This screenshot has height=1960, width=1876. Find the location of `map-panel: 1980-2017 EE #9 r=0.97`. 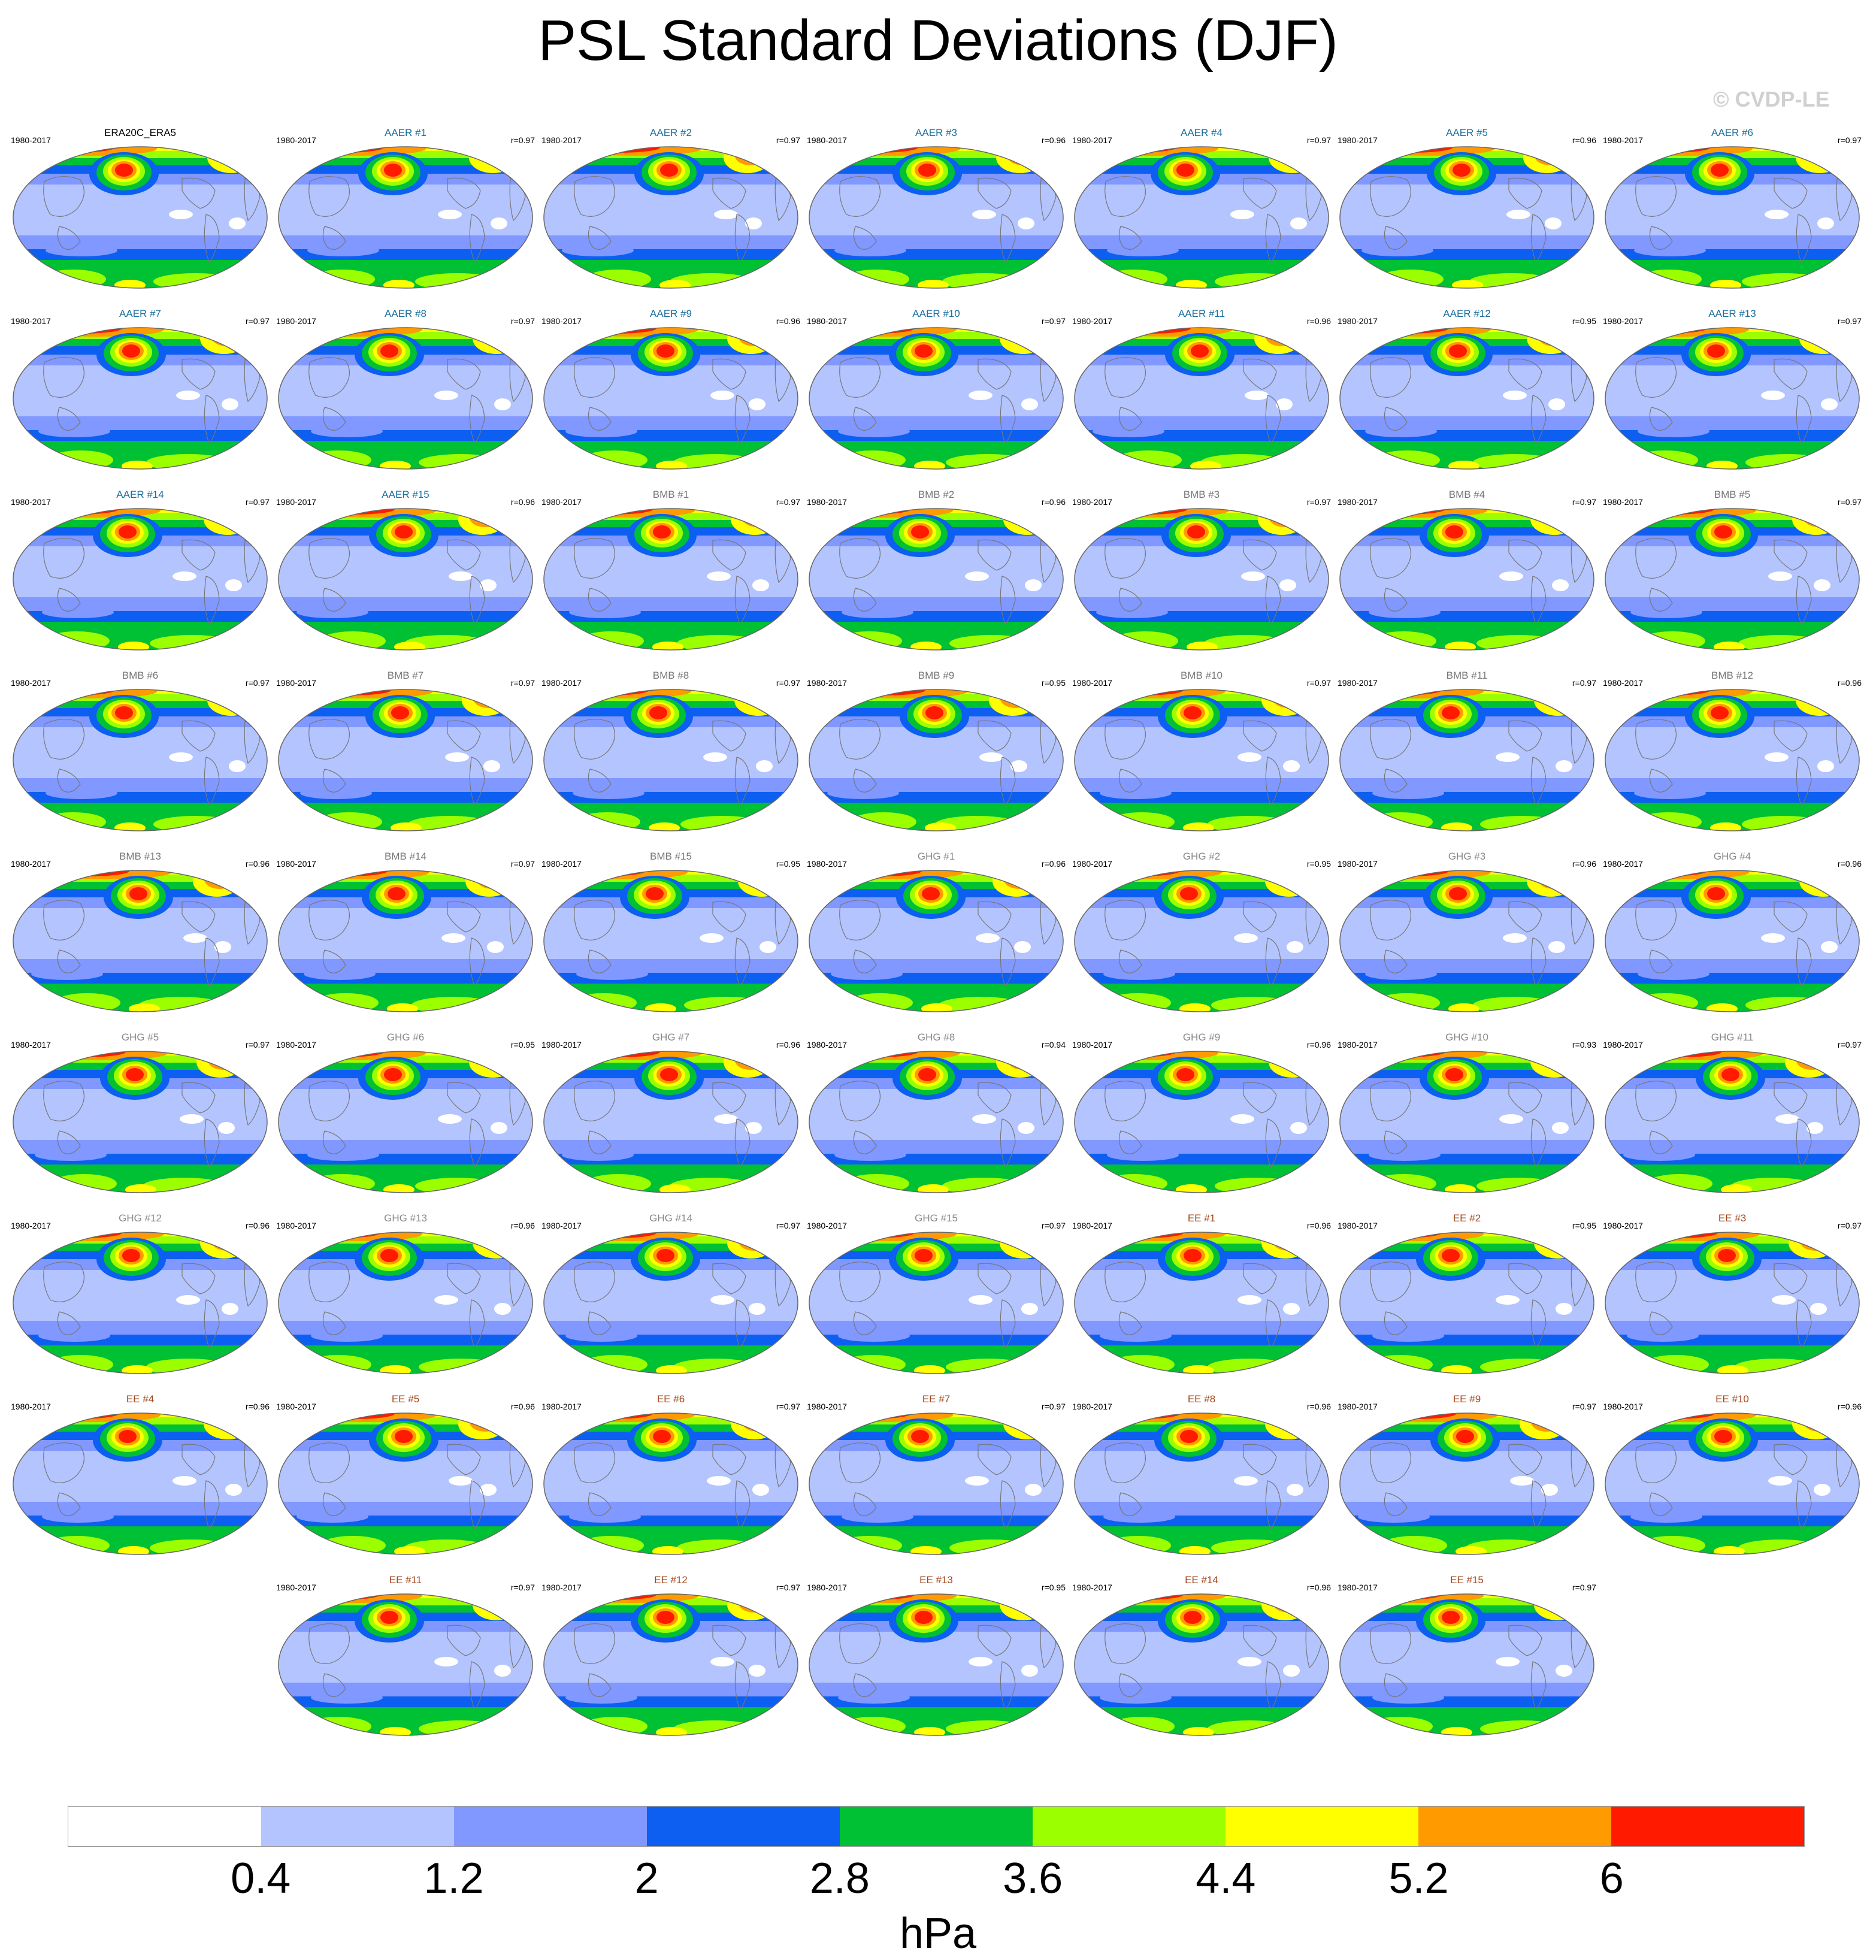

map-panel: 1980-2017 EE #9 r=0.97 is located at coordinates (1467, 1478).